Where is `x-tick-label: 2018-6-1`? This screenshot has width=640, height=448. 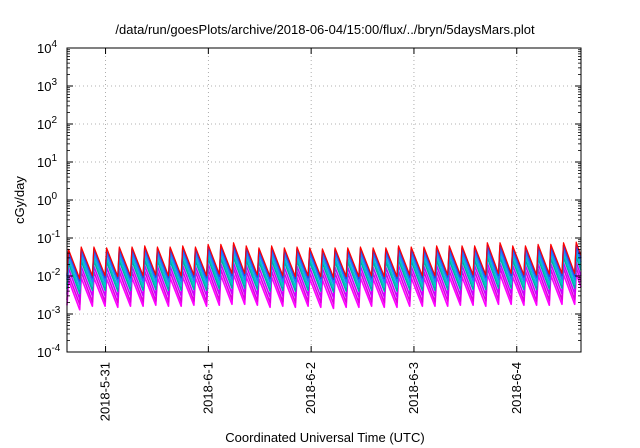 x-tick-label: 2018-6-1 is located at coordinates (207, 388).